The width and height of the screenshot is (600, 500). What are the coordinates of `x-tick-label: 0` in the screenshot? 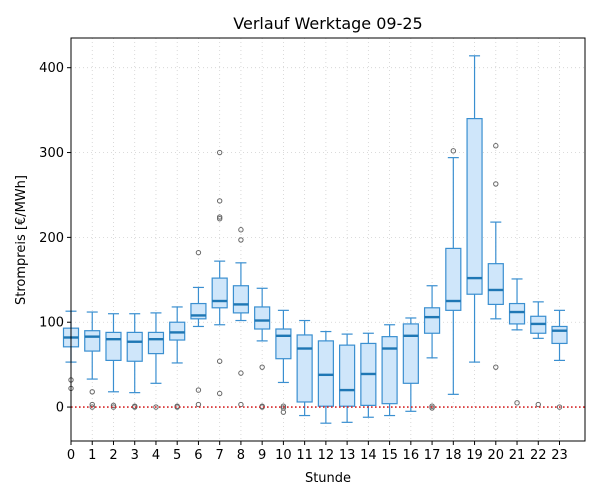 It's located at (71, 455).